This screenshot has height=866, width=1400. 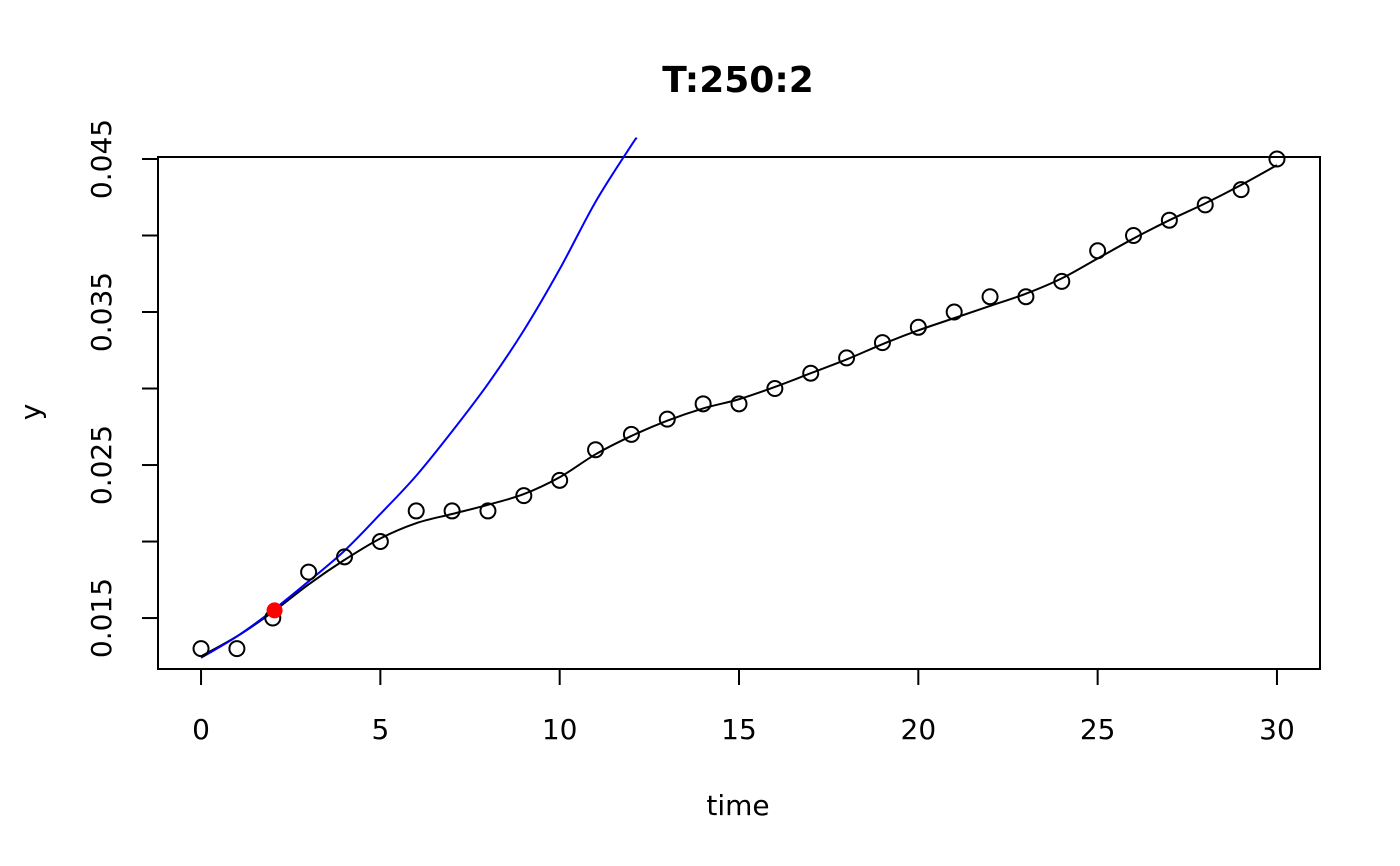 What do you see at coordinates (737, 805) in the screenshot?
I see `x-axis-label: time` at bounding box center [737, 805].